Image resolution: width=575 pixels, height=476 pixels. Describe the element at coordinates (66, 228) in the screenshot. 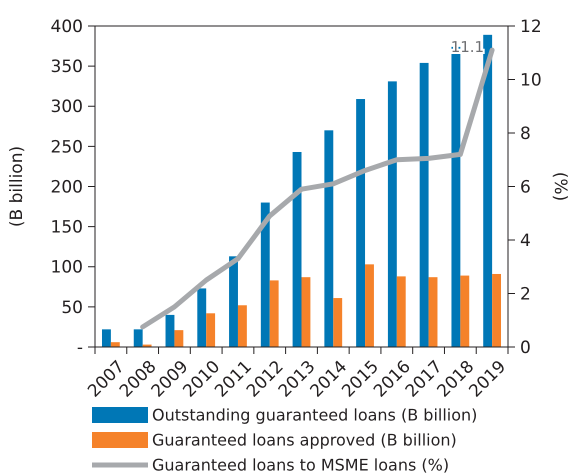

I see `y-tick-label: 150` at that location.